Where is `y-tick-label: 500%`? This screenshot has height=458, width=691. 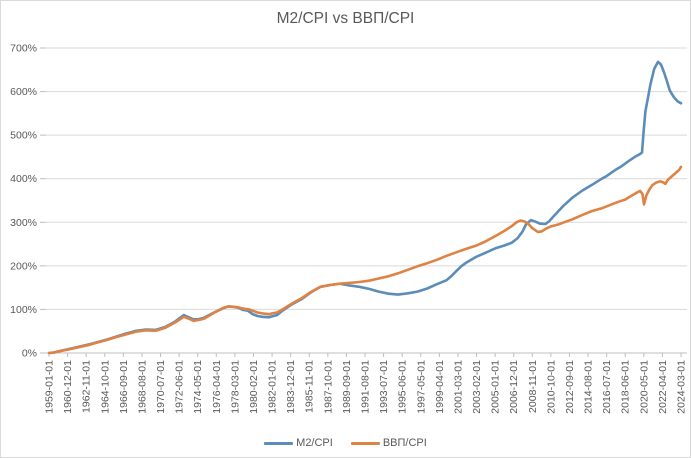 y-tick-label: 500% is located at coordinates (23, 136).